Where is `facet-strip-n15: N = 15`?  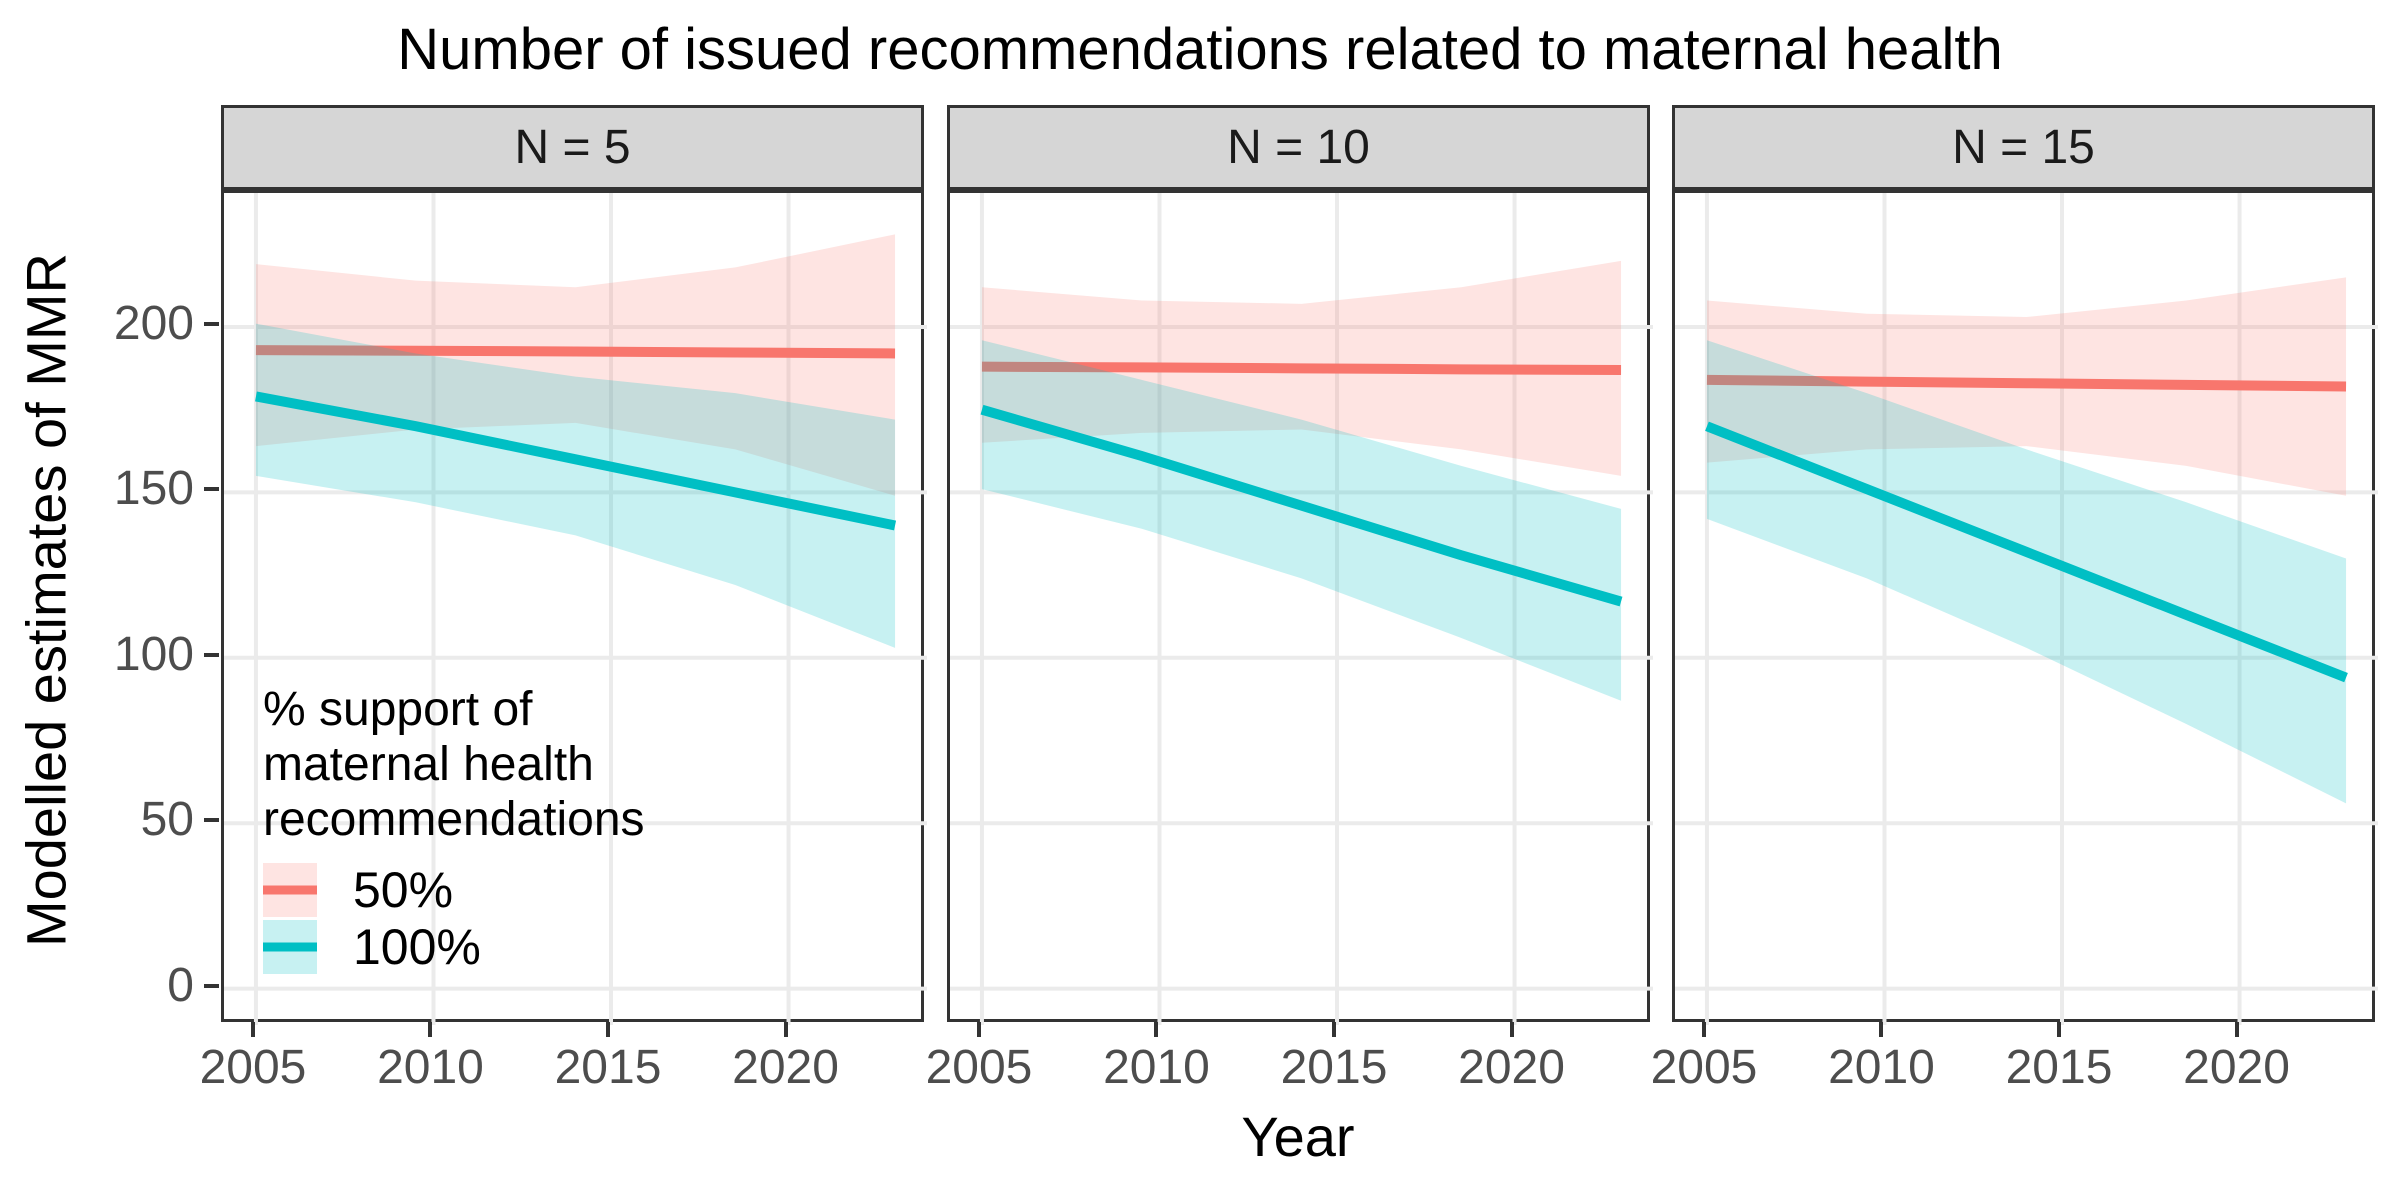 facet-strip-n15: N = 15 is located at coordinates (2023, 147).